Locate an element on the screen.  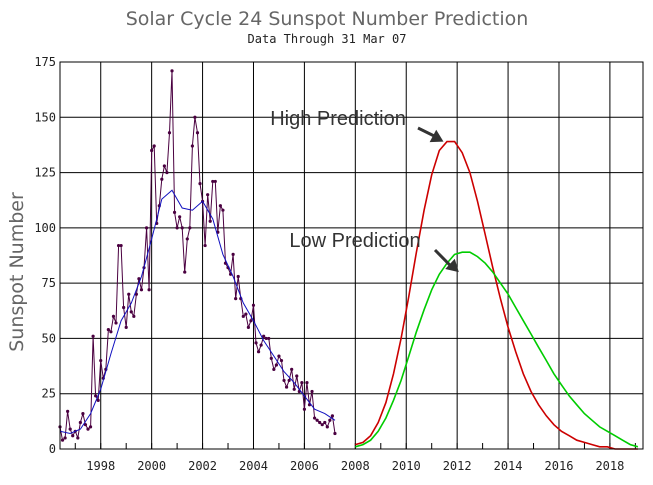
y-tick-label: 50 is located at coordinates (49, 338).